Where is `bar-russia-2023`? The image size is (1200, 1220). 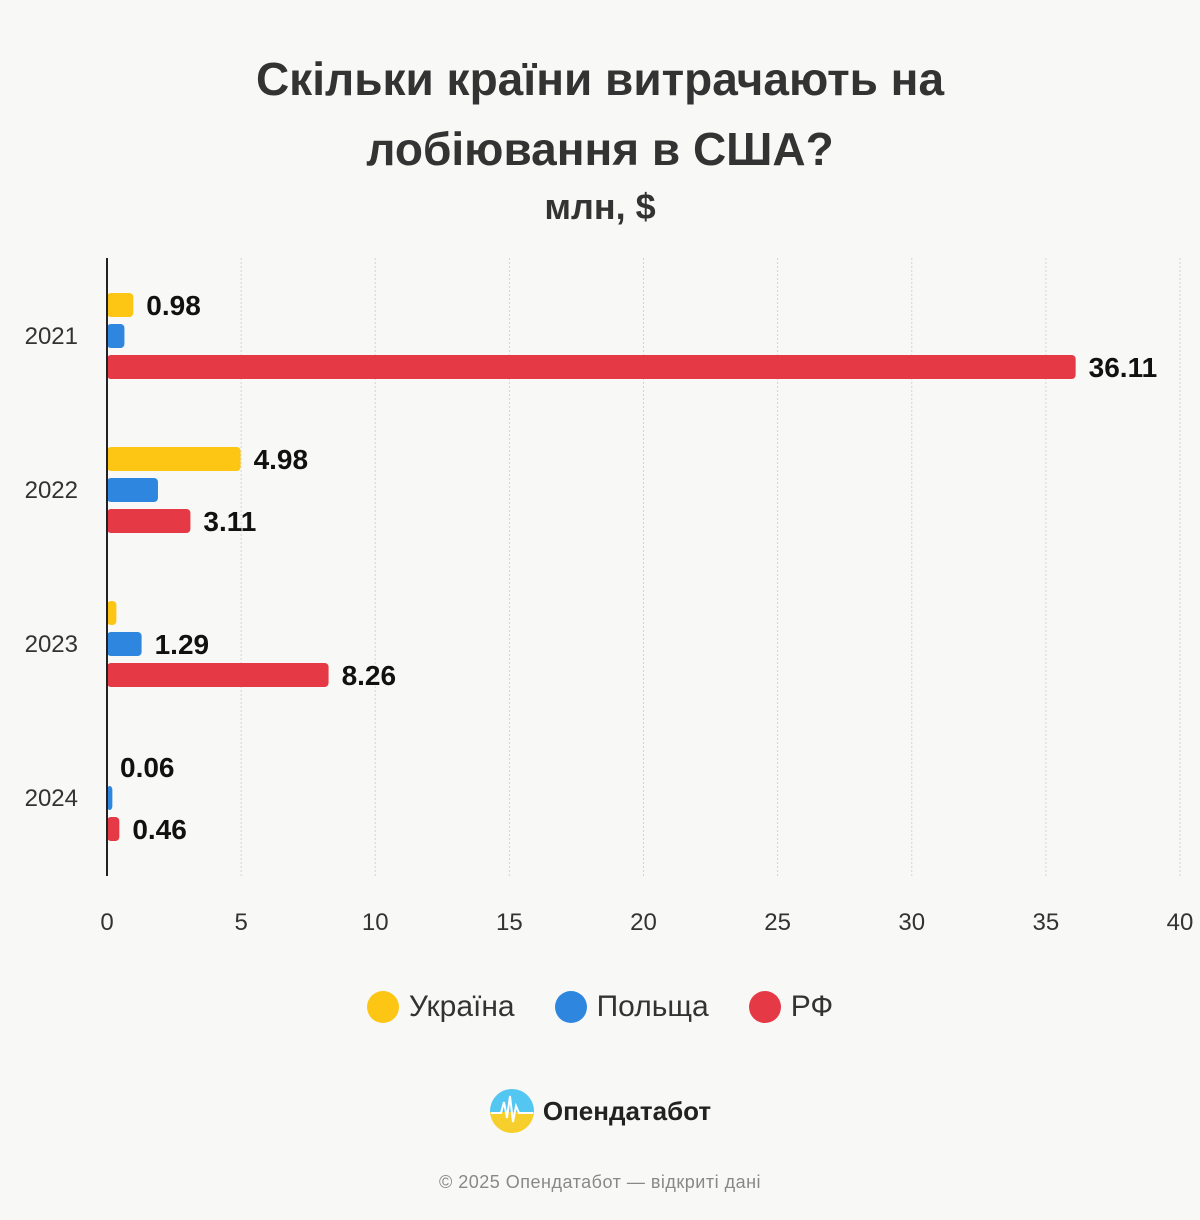 bar-russia-2023 is located at coordinates (218, 675).